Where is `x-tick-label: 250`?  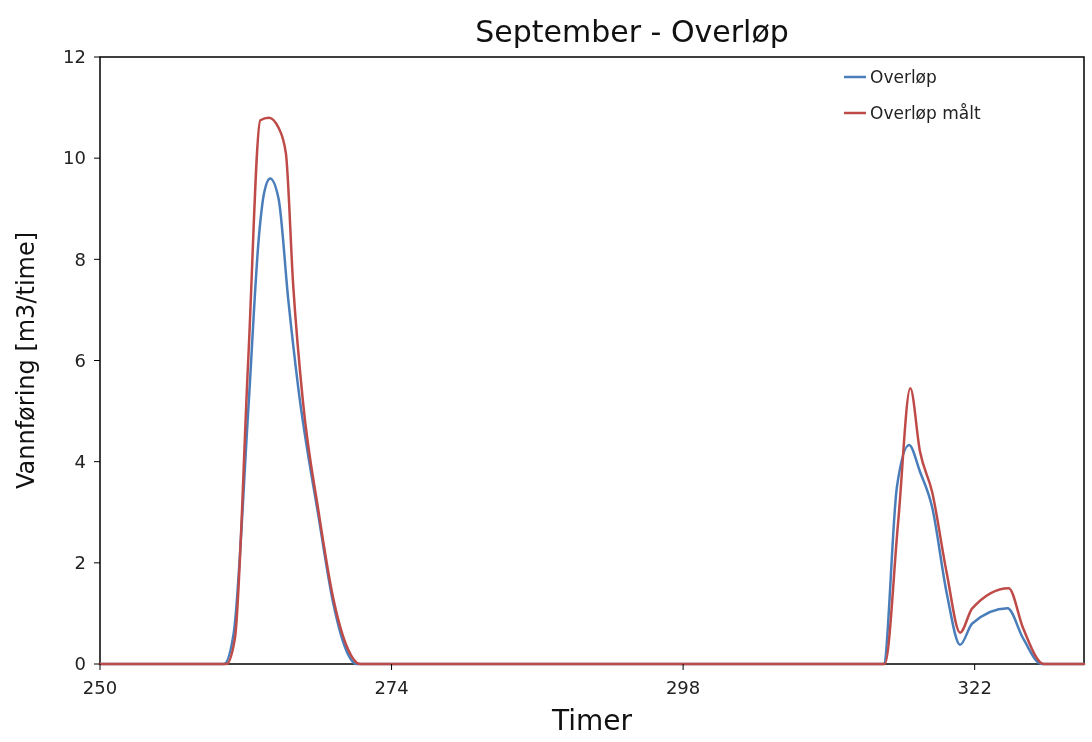 x-tick-label: 250 is located at coordinates (100, 687).